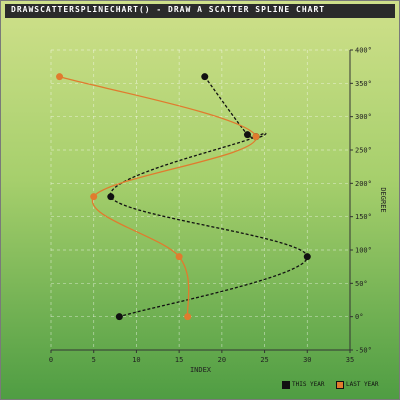  Describe the element at coordinates (363, 184) in the screenshot. I see `y-tick-label: 200°` at that location.